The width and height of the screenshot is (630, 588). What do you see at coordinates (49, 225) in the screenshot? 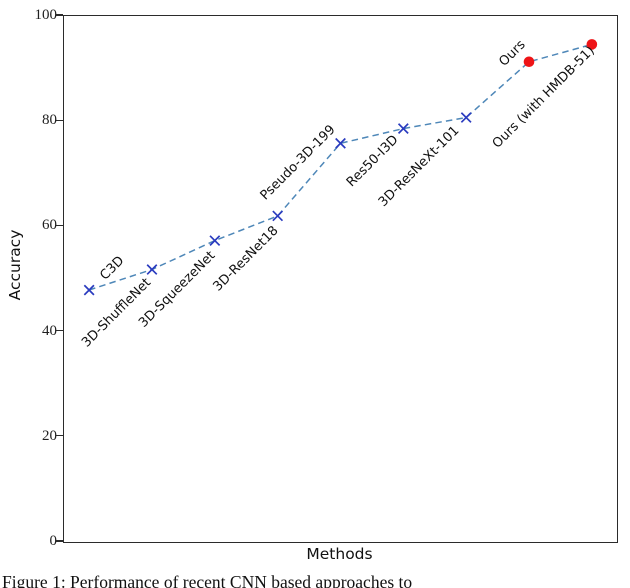
I see `y-tick-label-60: 60` at bounding box center [49, 225].